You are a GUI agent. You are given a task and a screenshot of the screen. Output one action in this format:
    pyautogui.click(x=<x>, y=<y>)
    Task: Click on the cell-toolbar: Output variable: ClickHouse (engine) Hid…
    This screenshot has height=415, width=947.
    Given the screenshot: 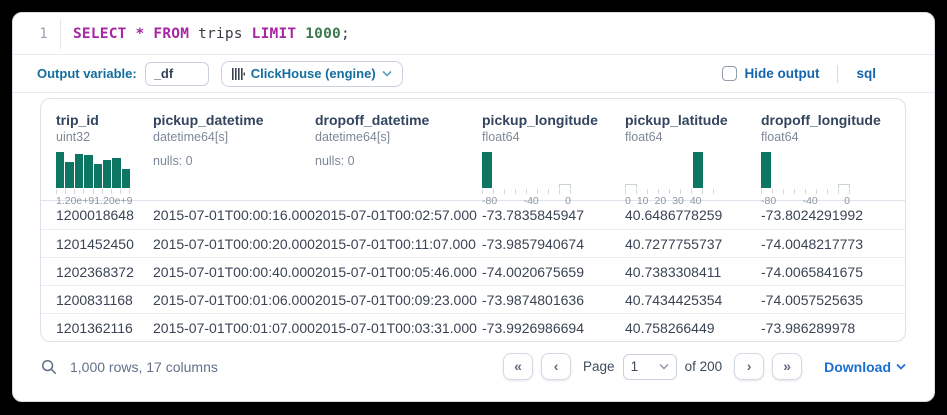 What is the action you would take?
    pyautogui.click(x=473, y=74)
    